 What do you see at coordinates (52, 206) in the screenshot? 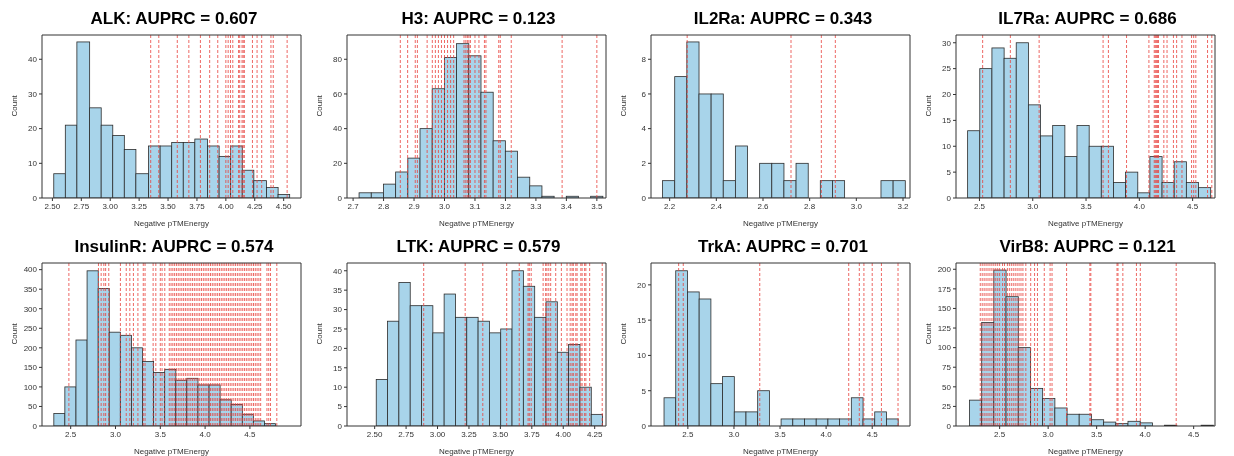
I see `x-tick-label: 2.50` at bounding box center [52, 206].